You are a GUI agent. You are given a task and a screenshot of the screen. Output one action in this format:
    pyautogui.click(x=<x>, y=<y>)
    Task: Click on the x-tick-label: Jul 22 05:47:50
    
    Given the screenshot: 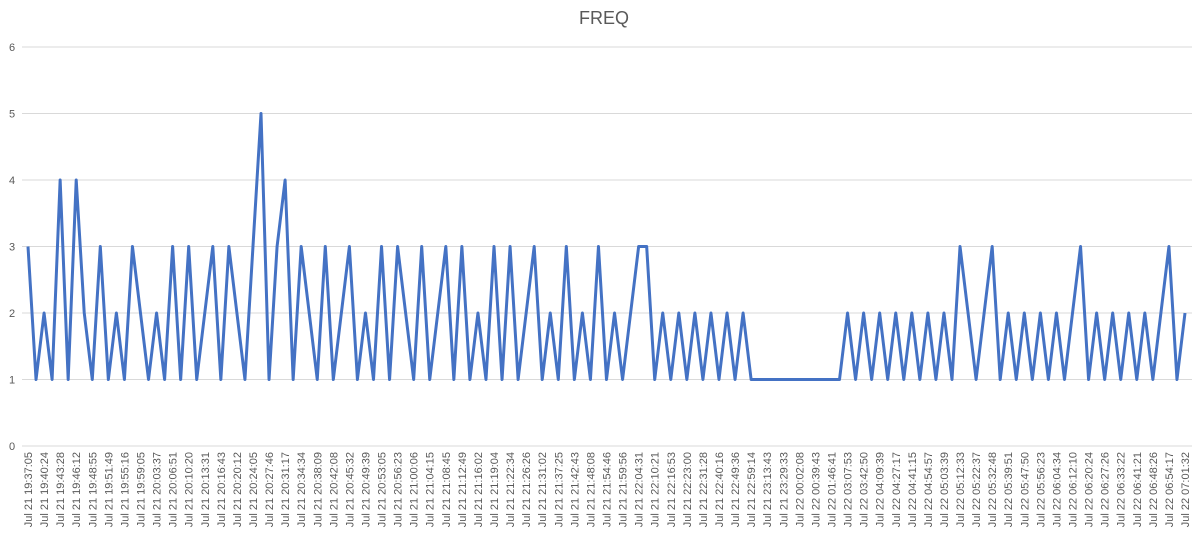 What is the action you would take?
    pyautogui.click(x=1025, y=489)
    